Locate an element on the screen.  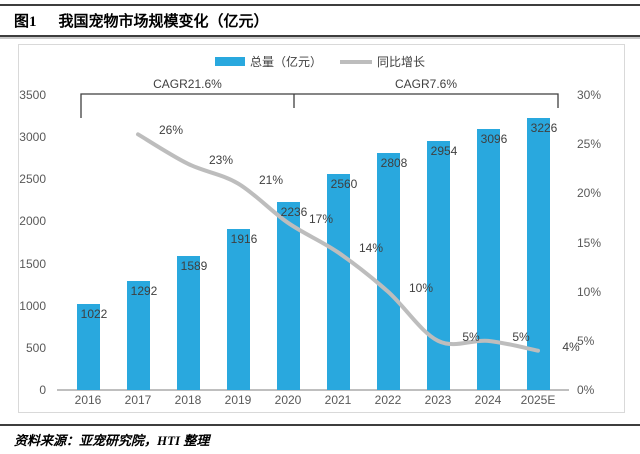
bar-2025E is located at coordinates (538, 254).